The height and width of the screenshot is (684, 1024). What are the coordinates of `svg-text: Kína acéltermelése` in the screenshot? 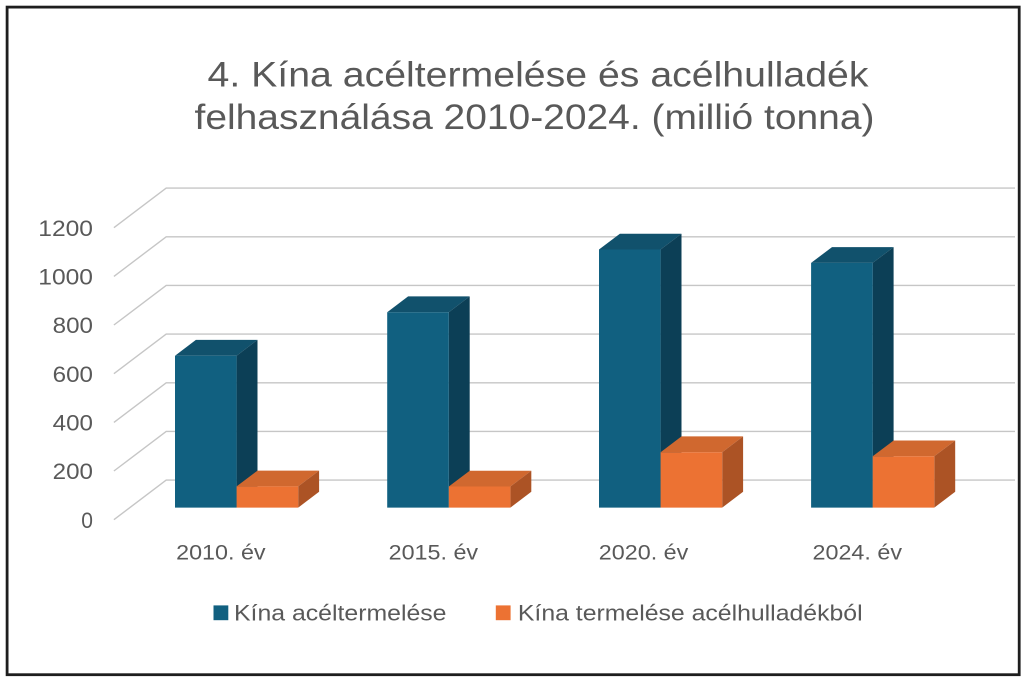 It's located at (340, 613).